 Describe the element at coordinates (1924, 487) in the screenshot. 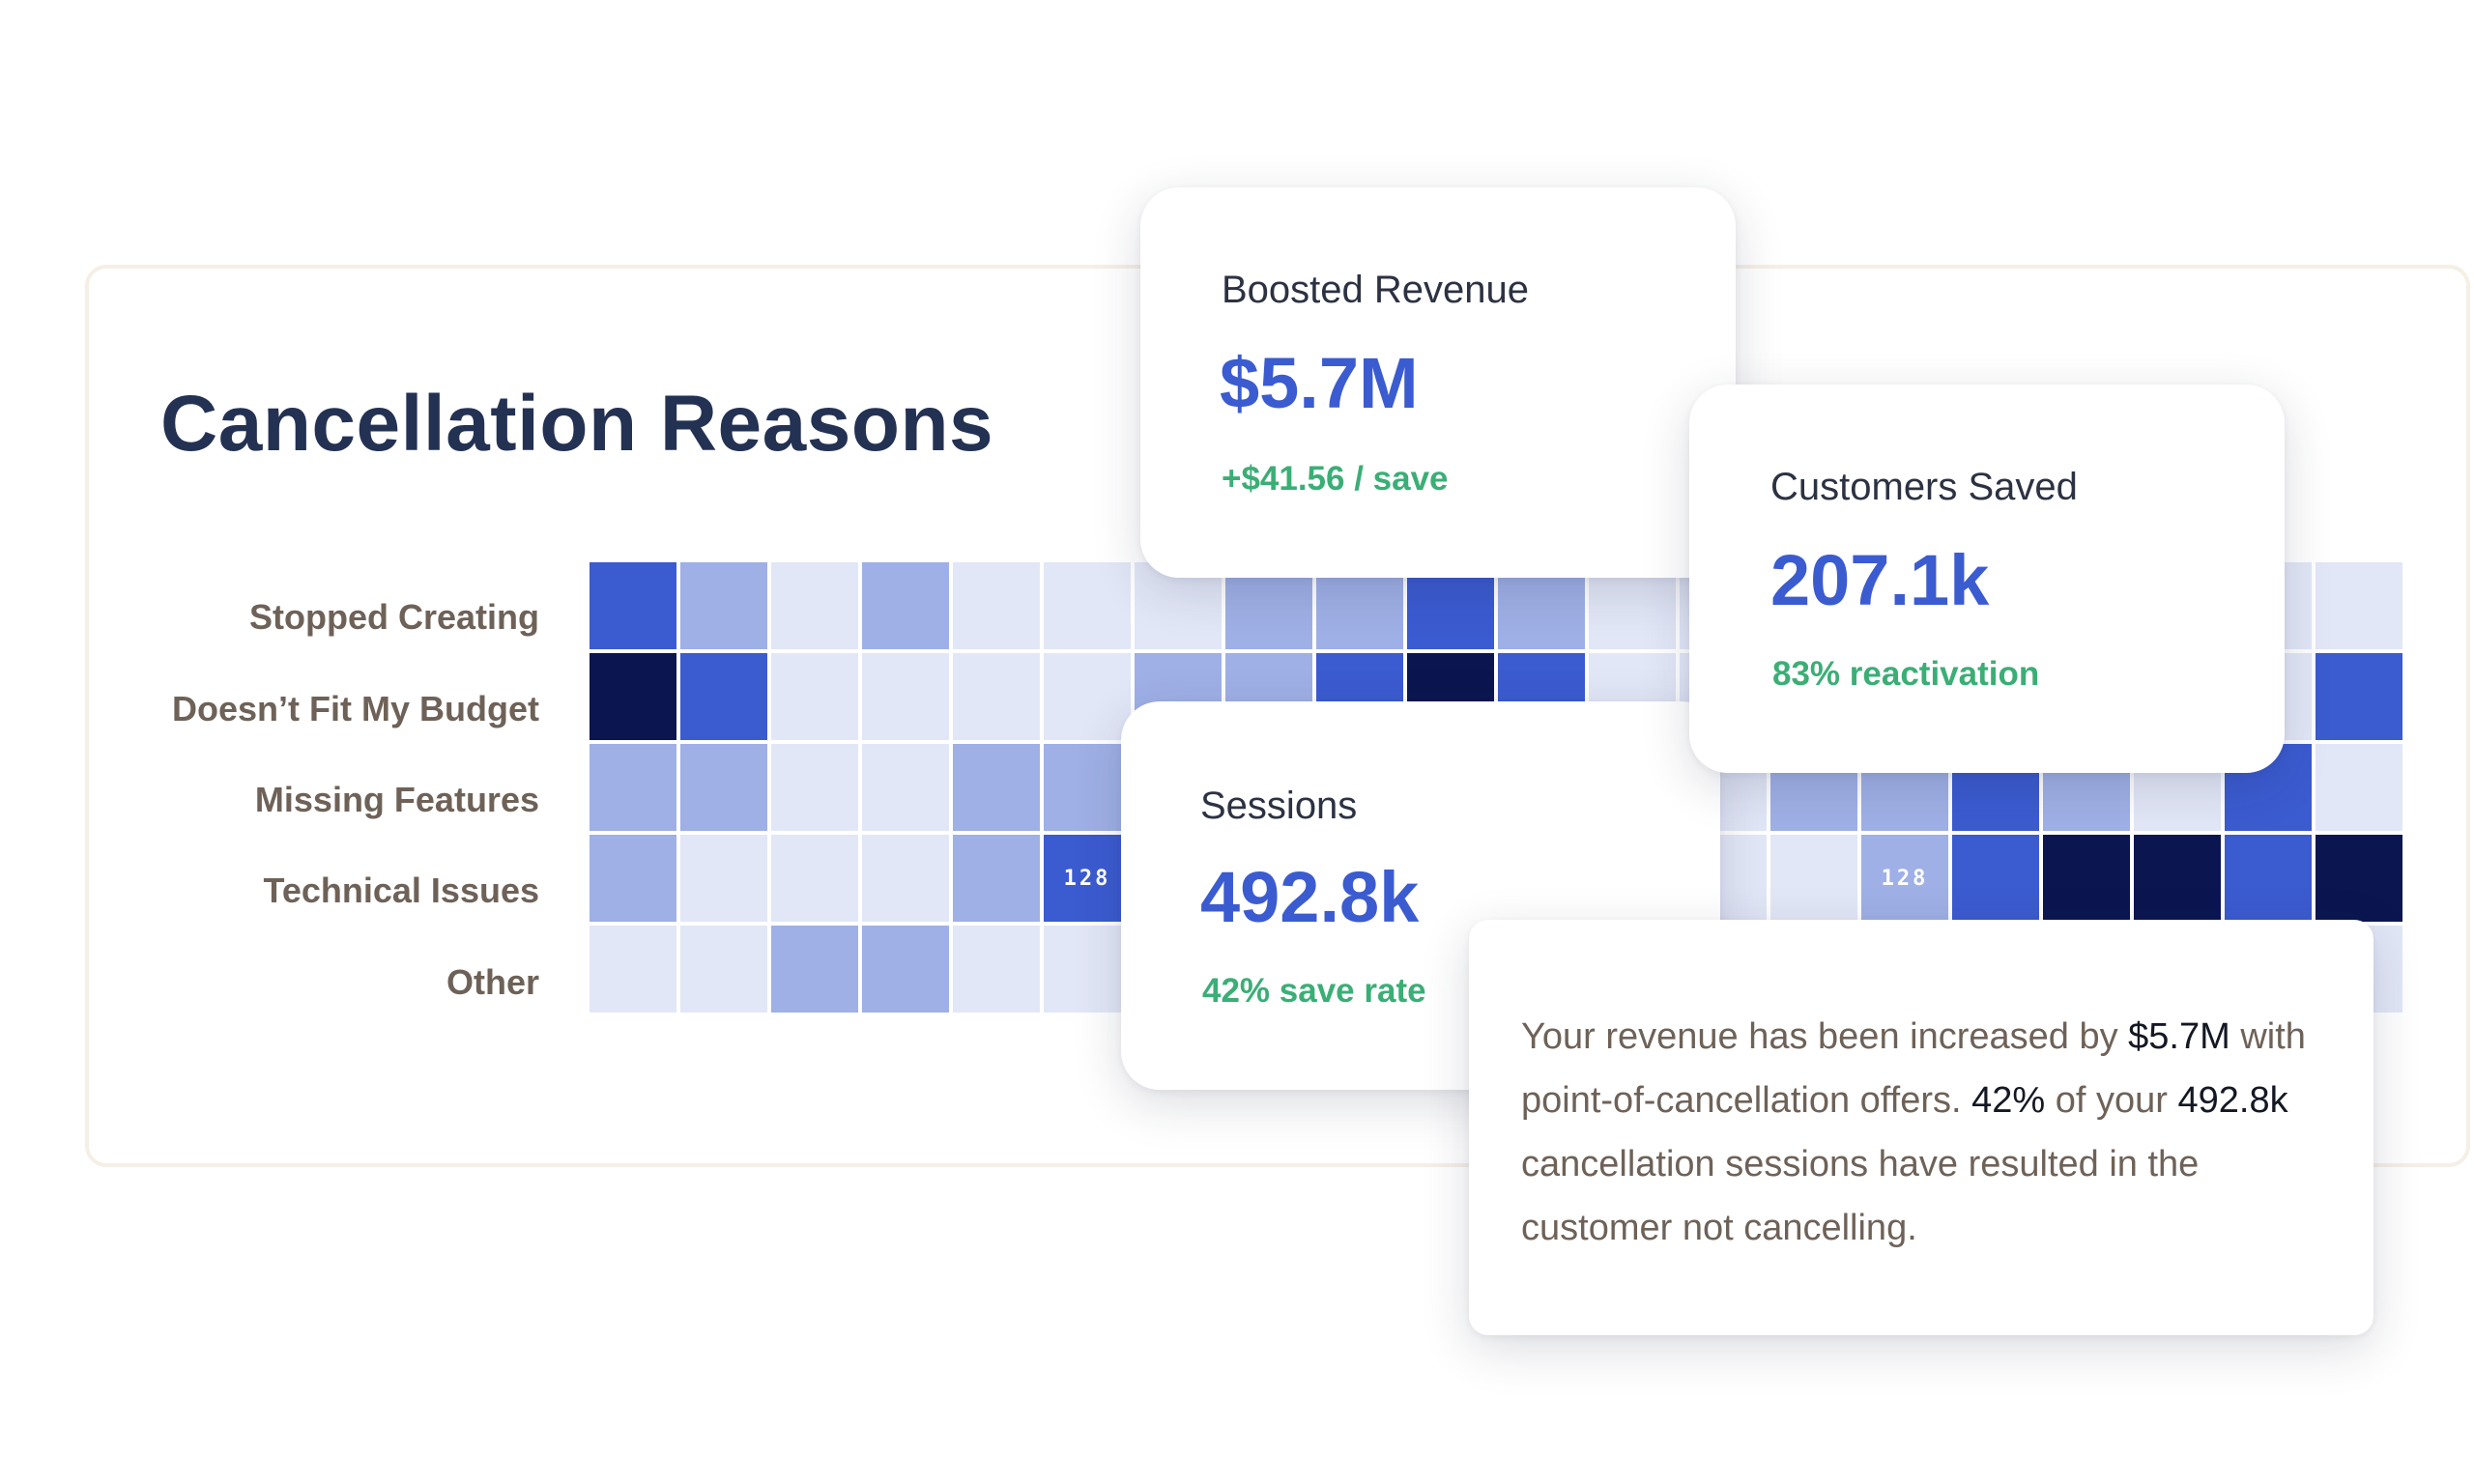

I see `customers-label: Customers Saved` at that location.